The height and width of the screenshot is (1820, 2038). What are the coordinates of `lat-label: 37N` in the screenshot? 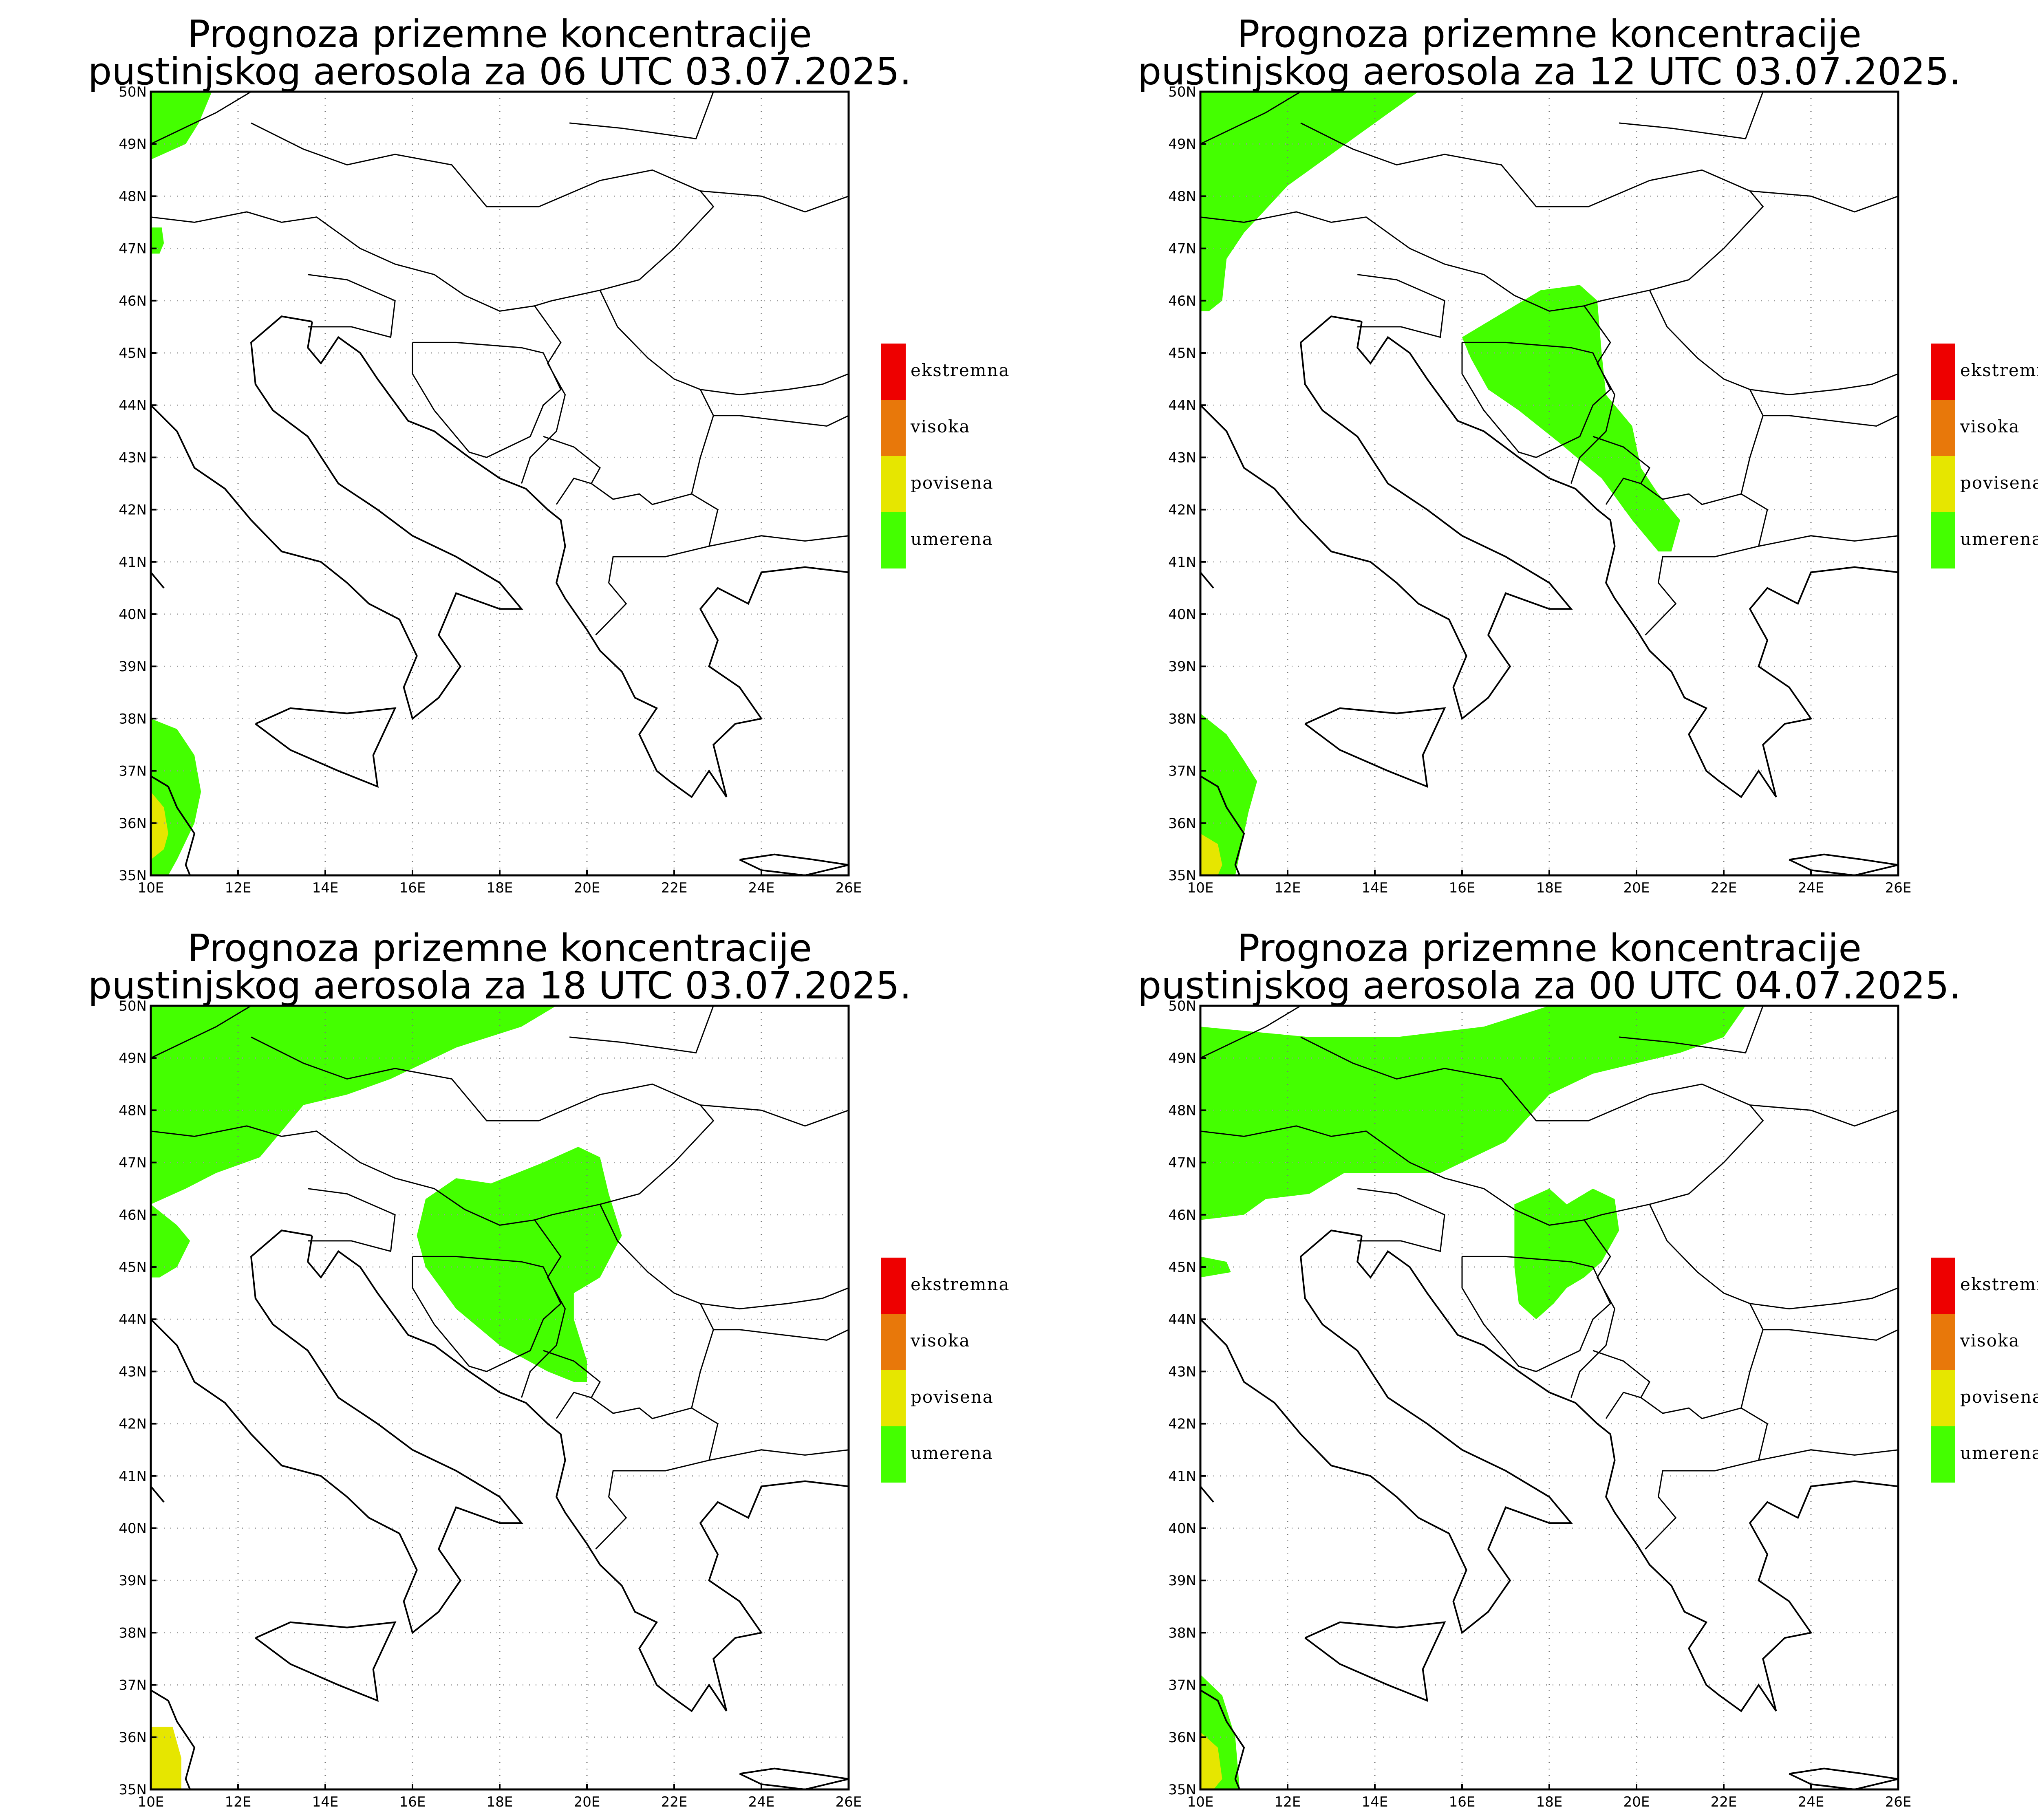 It's located at (1182, 772).